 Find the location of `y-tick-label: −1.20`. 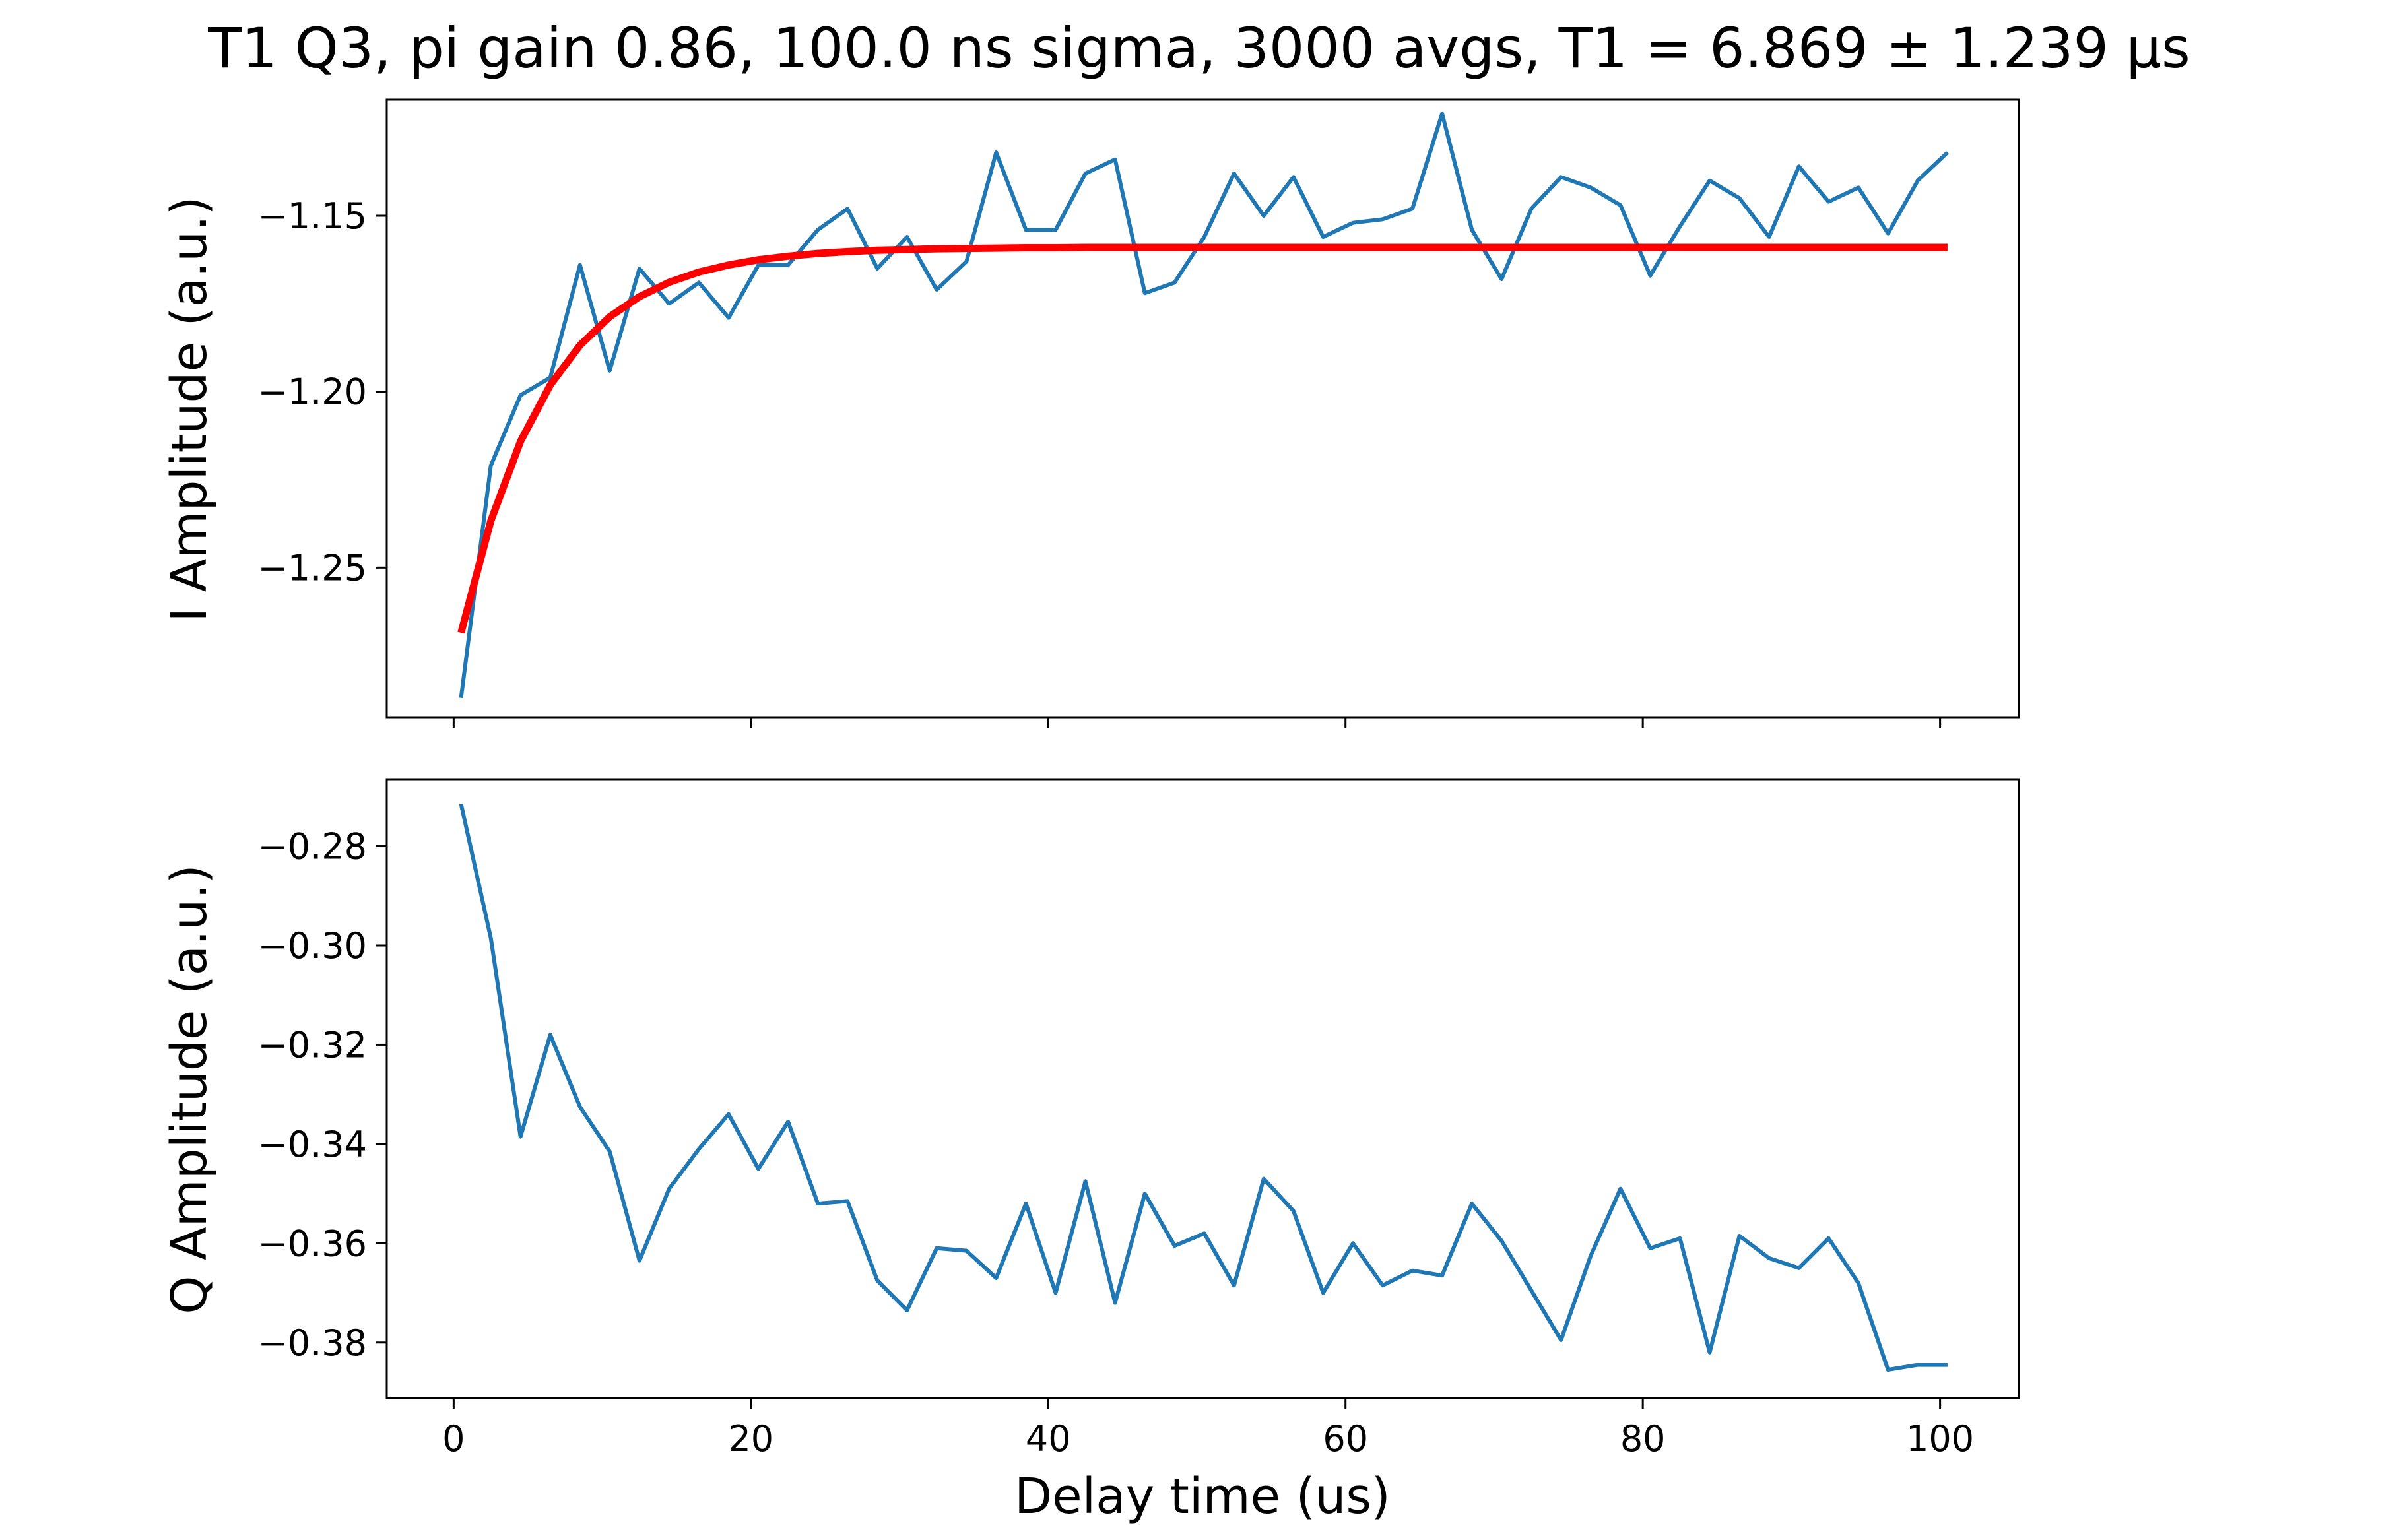

y-tick-label: −1.20 is located at coordinates (312, 392).